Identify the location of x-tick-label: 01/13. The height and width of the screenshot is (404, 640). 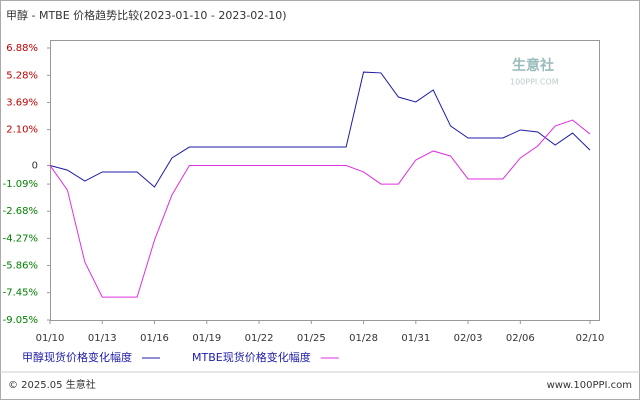
(102, 338).